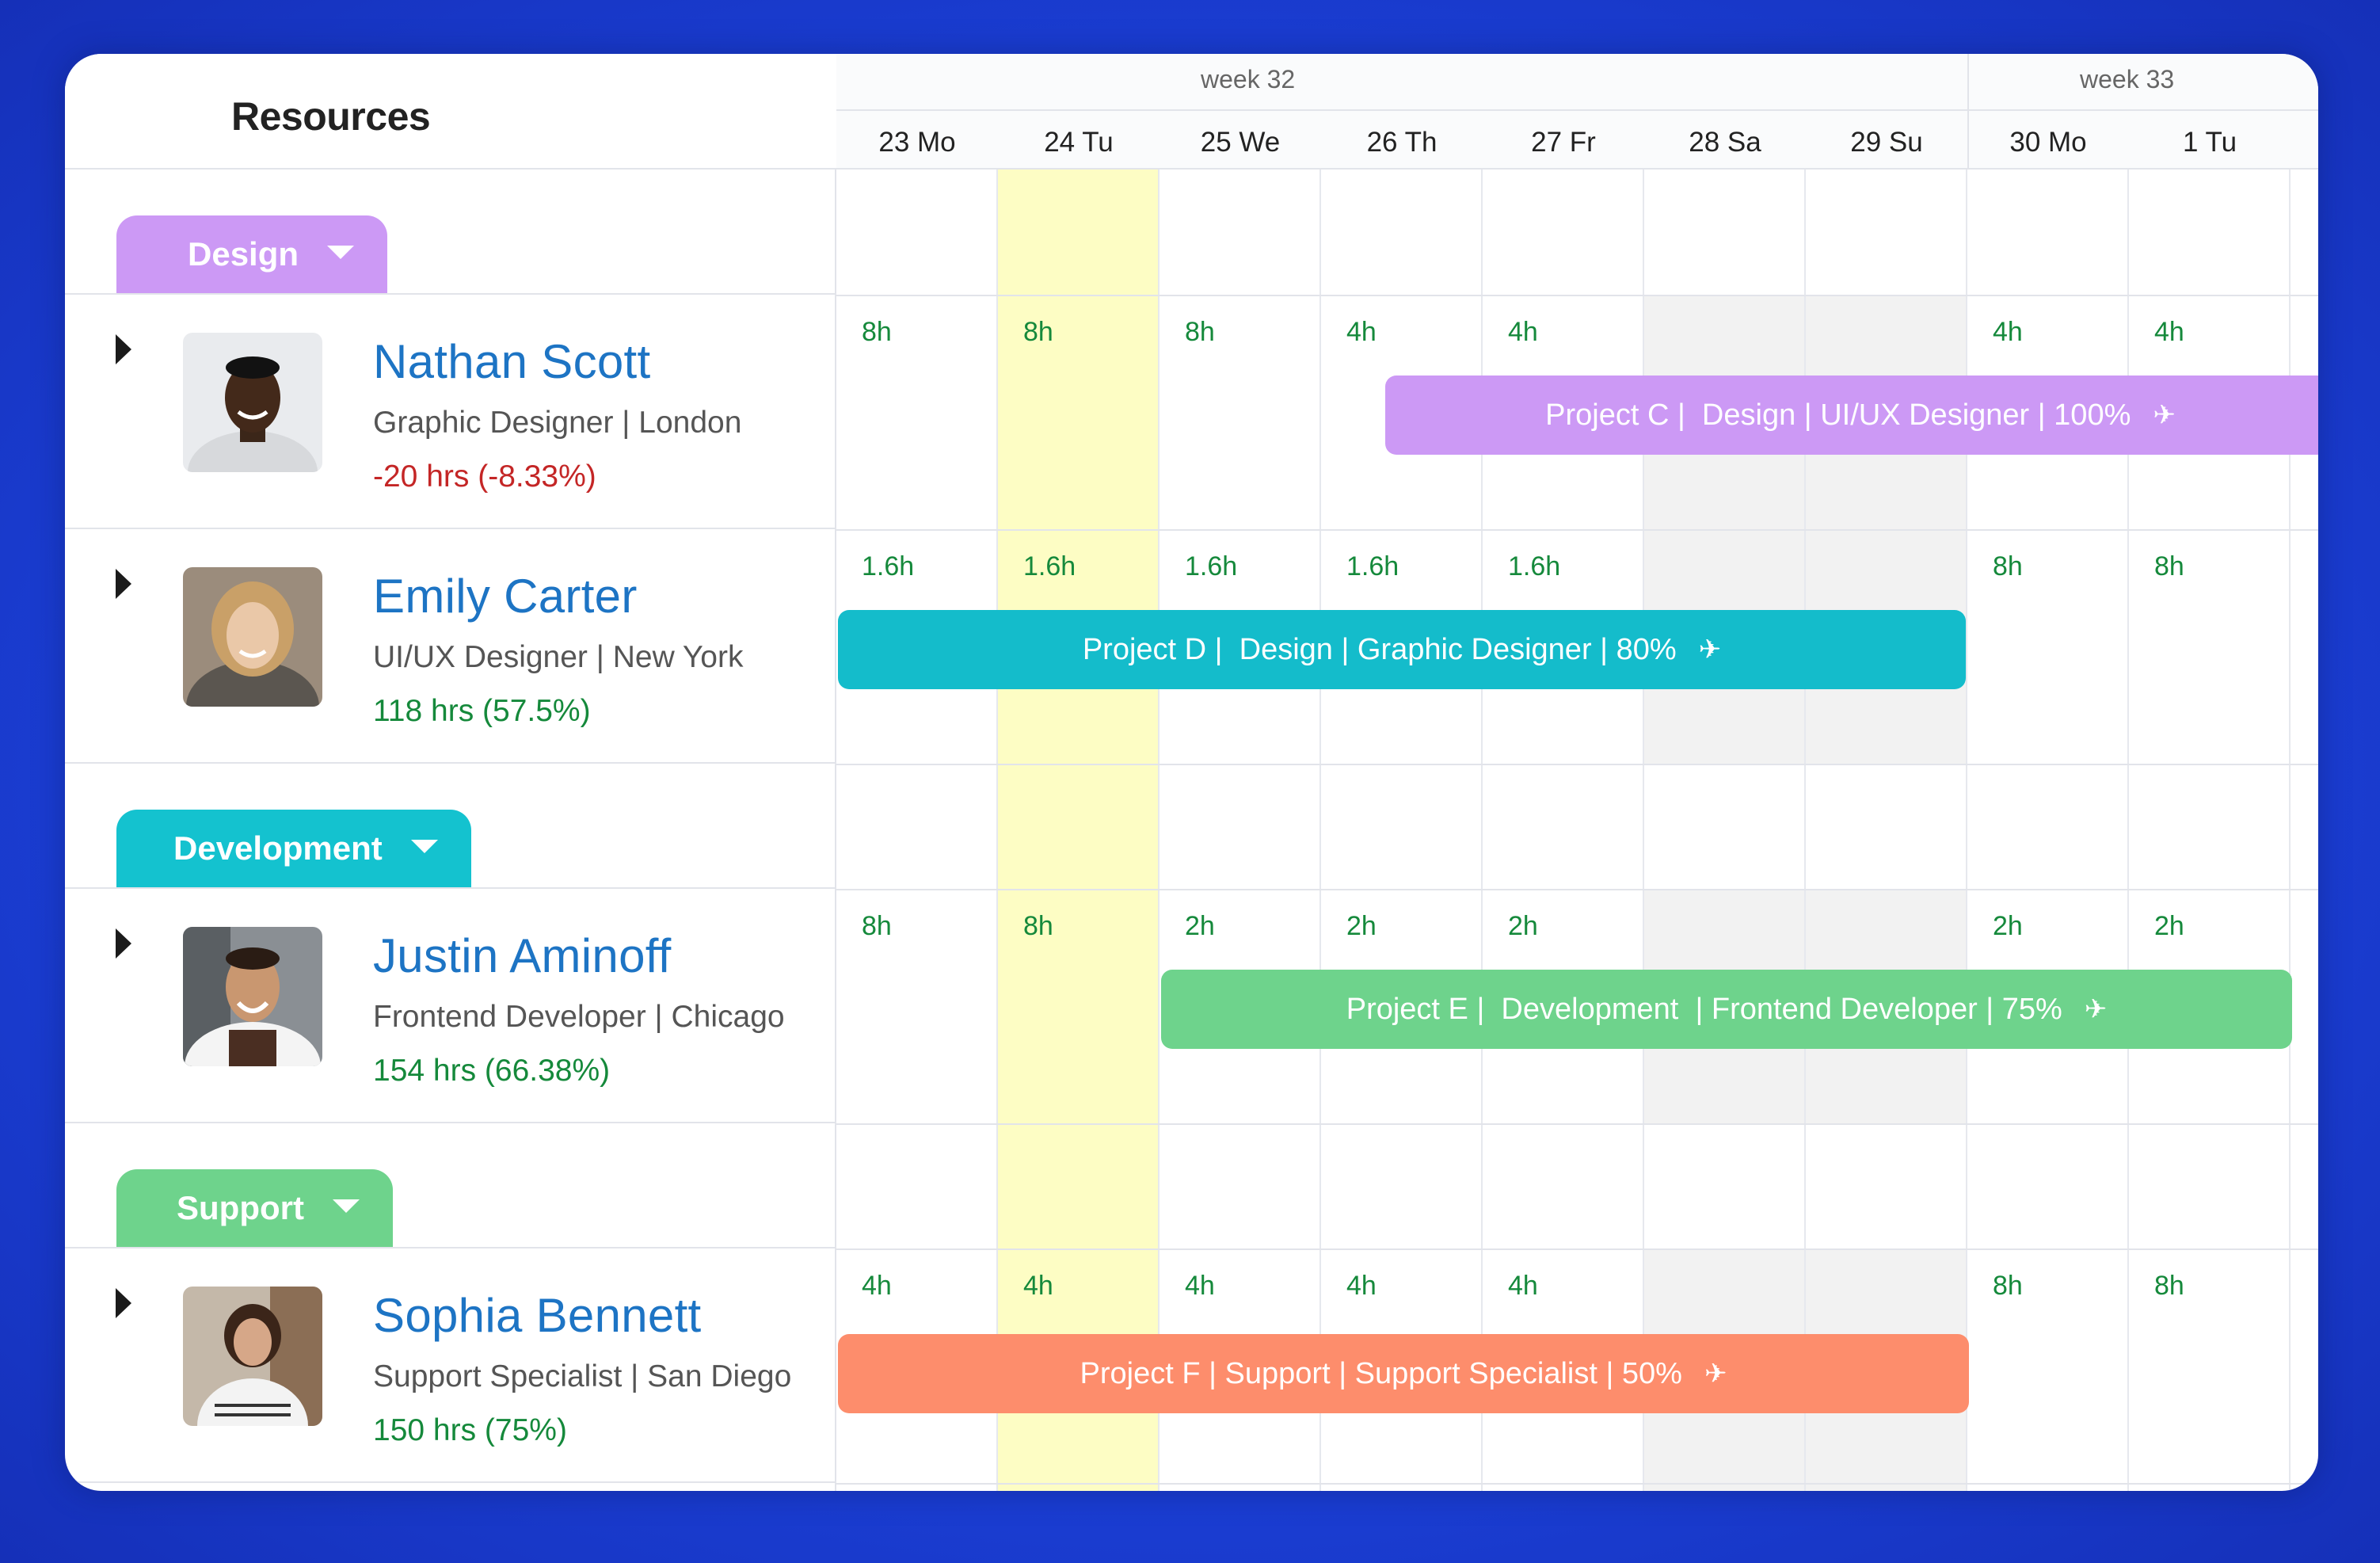 The width and height of the screenshot is (2380, 1563). I want to click on resource-name: Justin Aminoff, so click(522, 955).